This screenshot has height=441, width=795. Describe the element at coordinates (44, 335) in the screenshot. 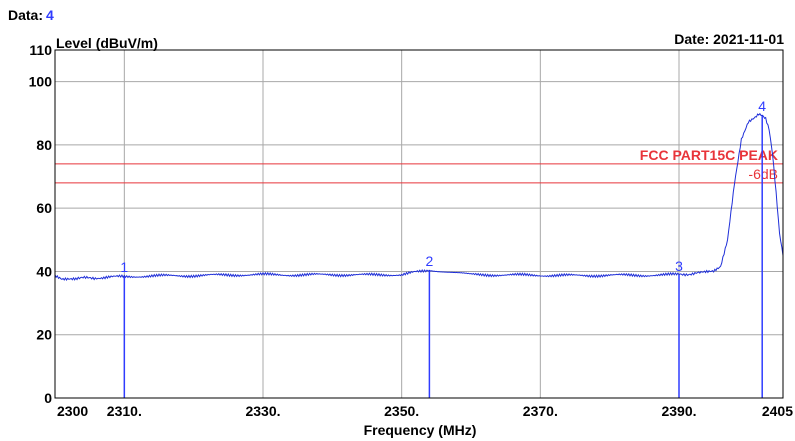

I see `y-tick-label: 20` at that location.